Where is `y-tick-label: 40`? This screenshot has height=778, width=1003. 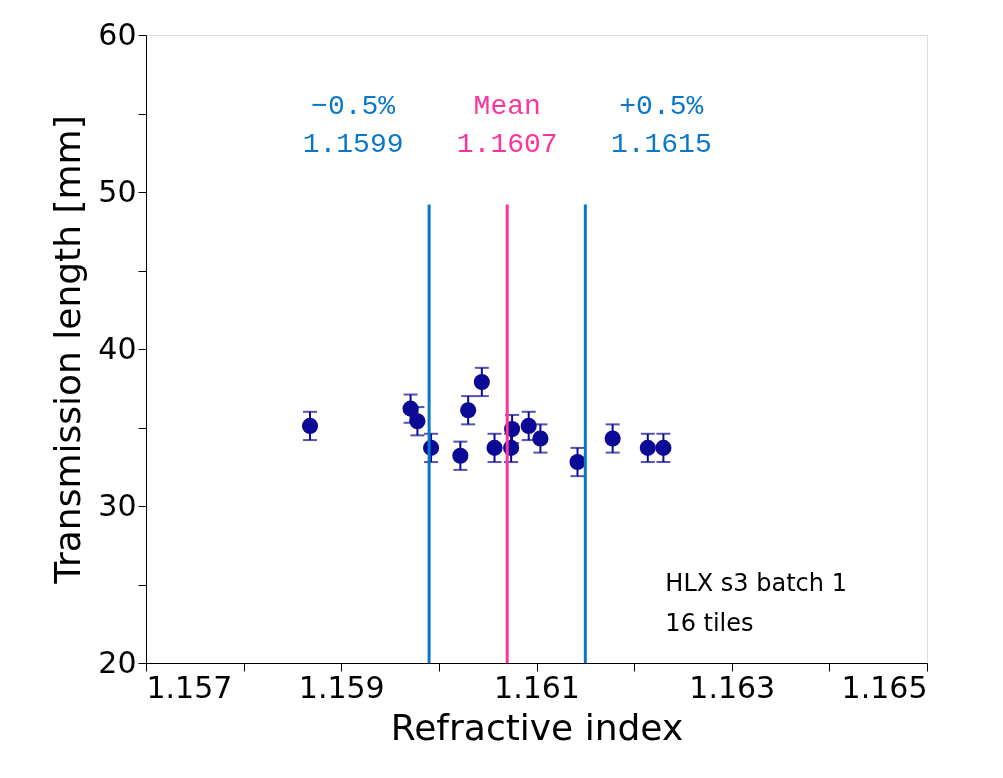
y-tick-label: 40 is located at coordinates (117, 348).